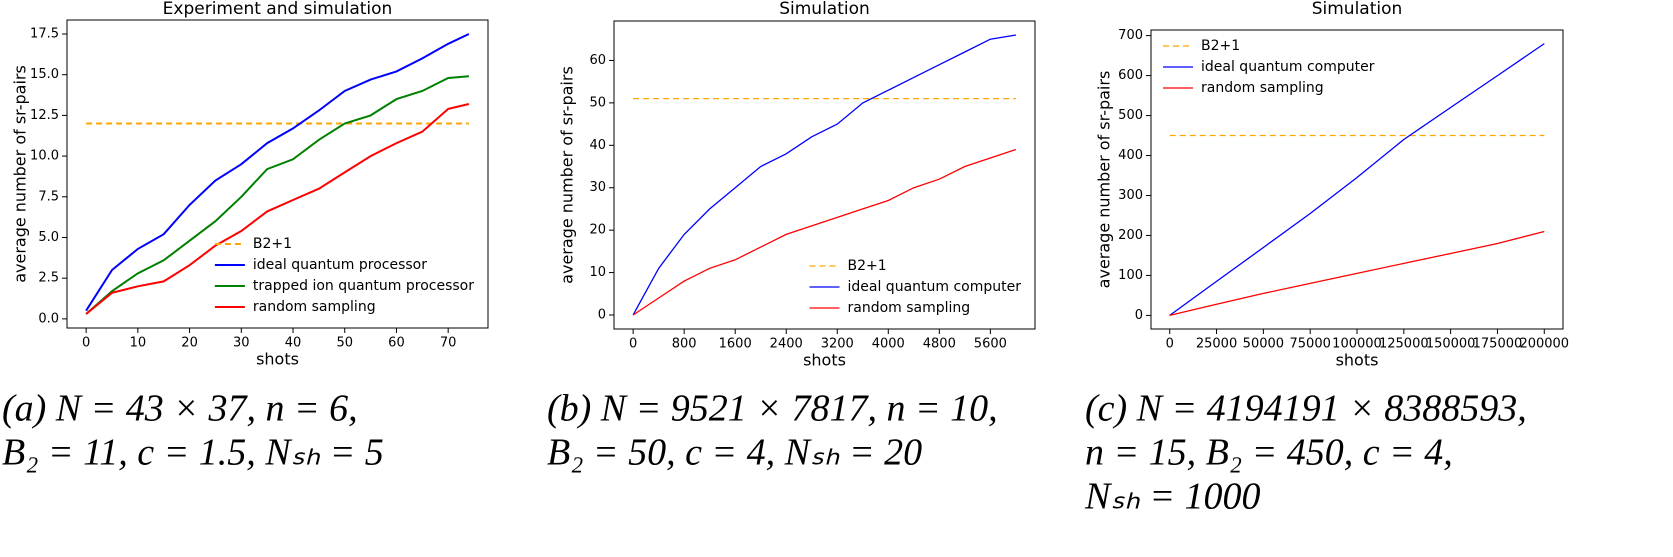  Describe the element at coordinates (1130, 235) in the screenshot. I see `y-tick-label: 200` at that location.